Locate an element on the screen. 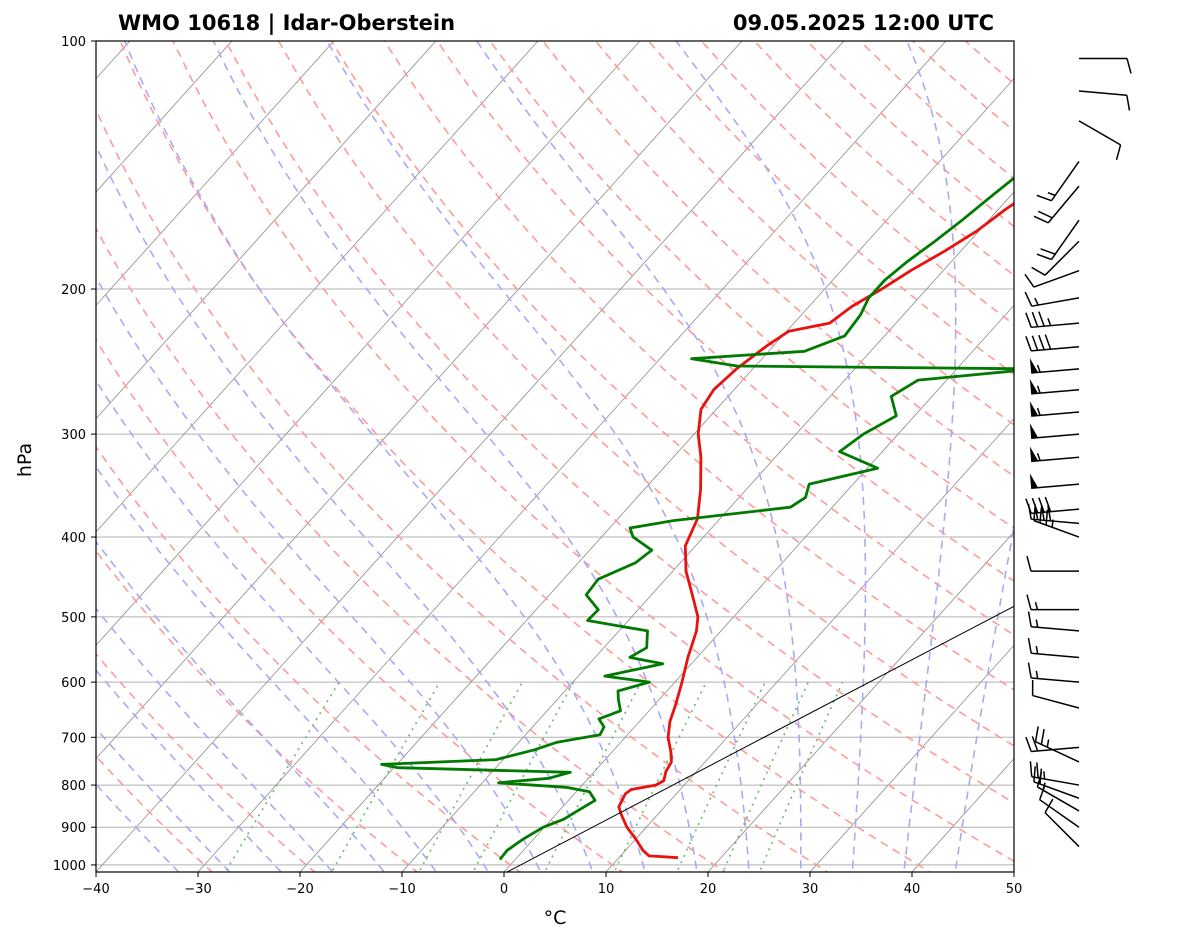 The image size is (1181, 941). x-tick-label: 0 is located at coordinates (504, 889).